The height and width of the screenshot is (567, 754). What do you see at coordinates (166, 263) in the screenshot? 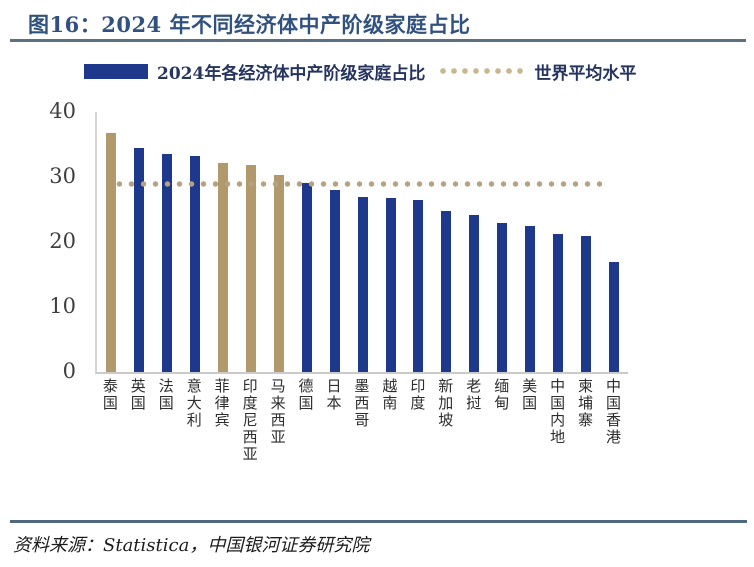
I see `bar-法国` at bounding box center [166, 263].